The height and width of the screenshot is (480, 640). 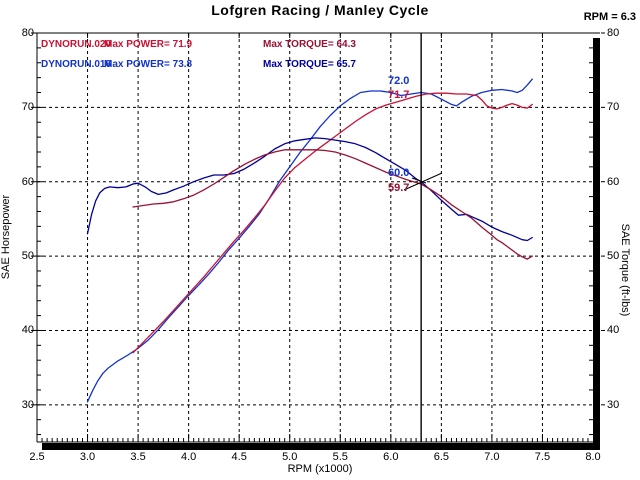 What do you see at coordinates (609, 17) in the screenshot?
I see `cursor-rpm-readout: RPM = 6.3` at bounding box center [609, 17].